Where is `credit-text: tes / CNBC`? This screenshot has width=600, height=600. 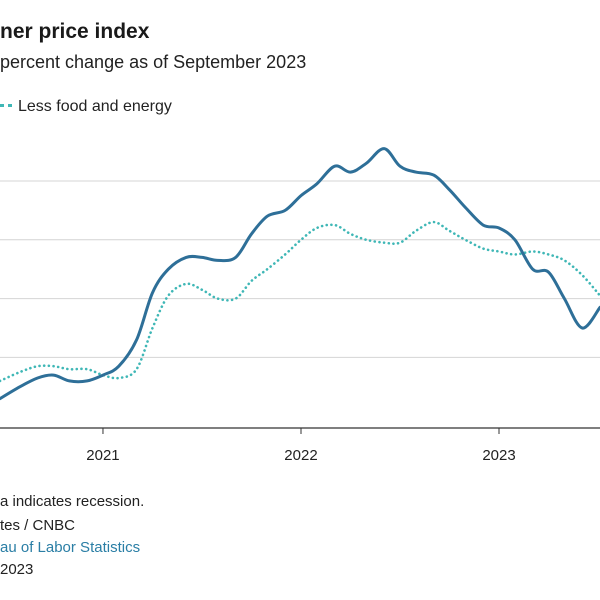 credit-text: tes / CNBC is located at coordinates (38, 525).